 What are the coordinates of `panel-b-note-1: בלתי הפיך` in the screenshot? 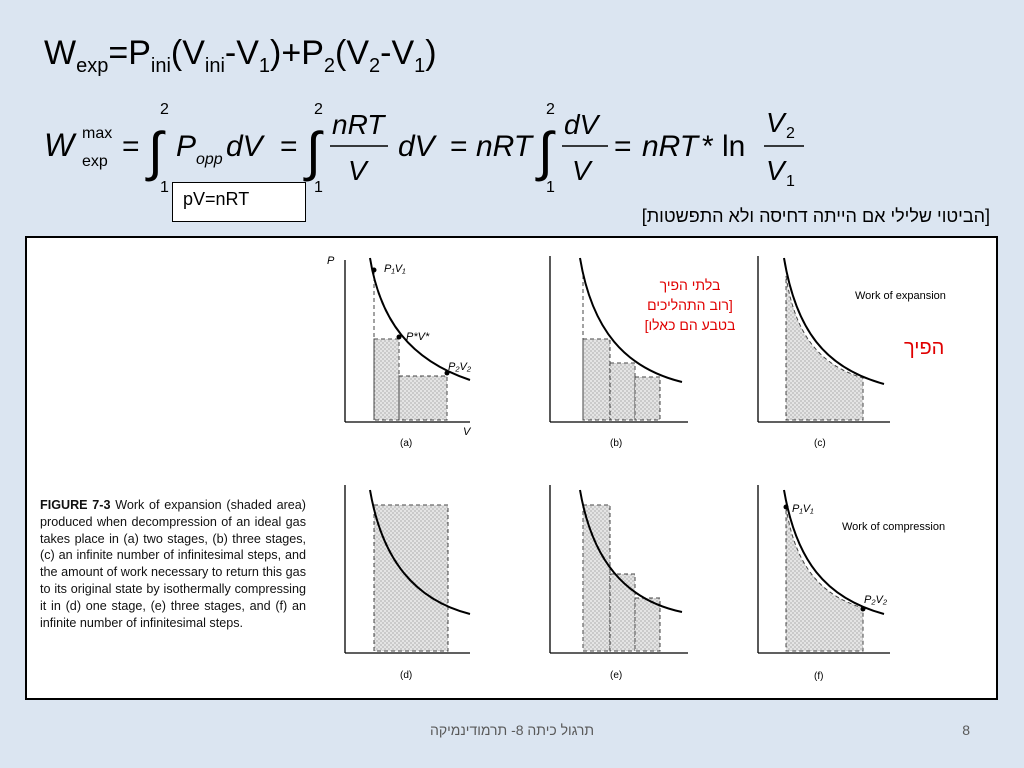 It's located at (690, 285).